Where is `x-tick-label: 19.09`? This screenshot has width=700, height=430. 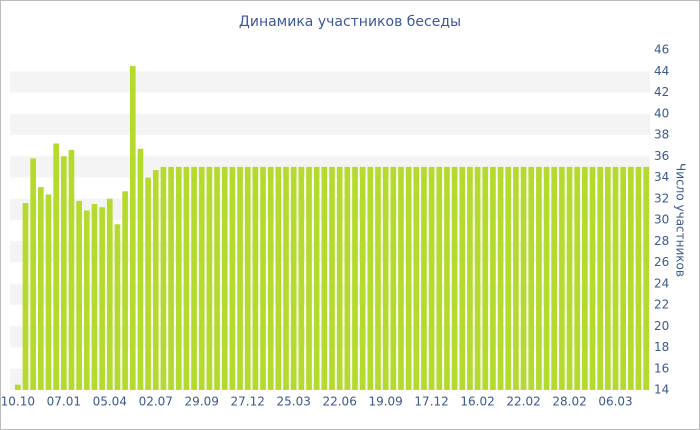
x-tick-label: 19.09 is located at coordinates (385, 402).